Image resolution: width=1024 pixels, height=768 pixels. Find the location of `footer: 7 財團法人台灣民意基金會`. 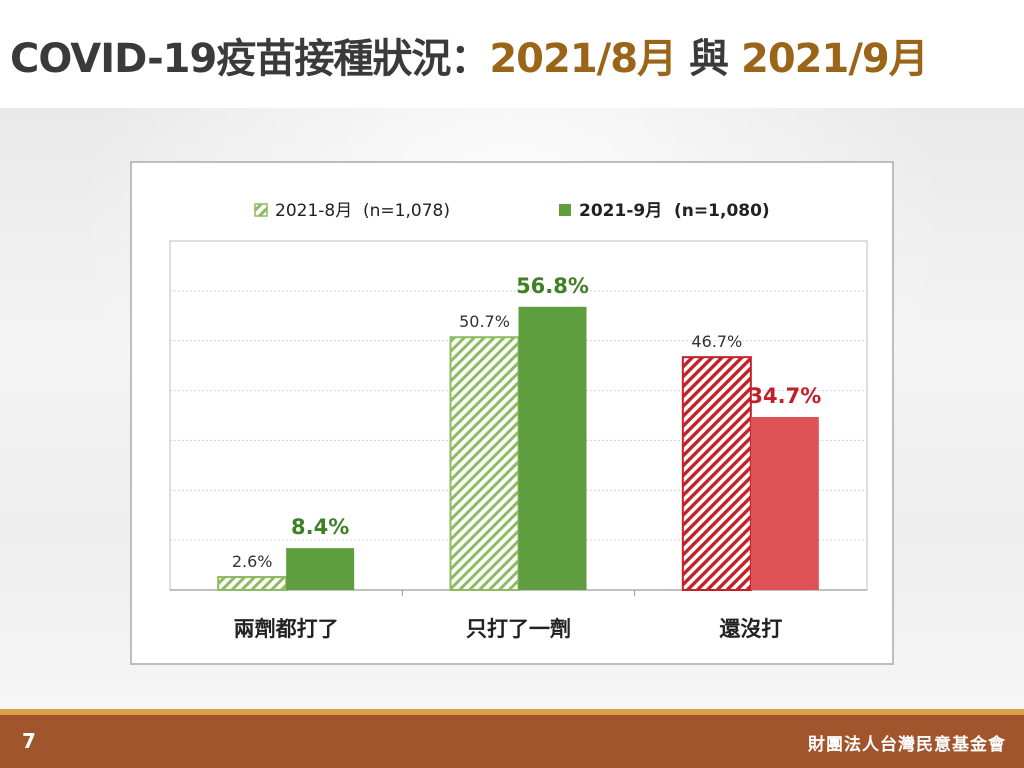

footer: 7 財團法人台灣民意基金會 is located at coordinates (512, 741).